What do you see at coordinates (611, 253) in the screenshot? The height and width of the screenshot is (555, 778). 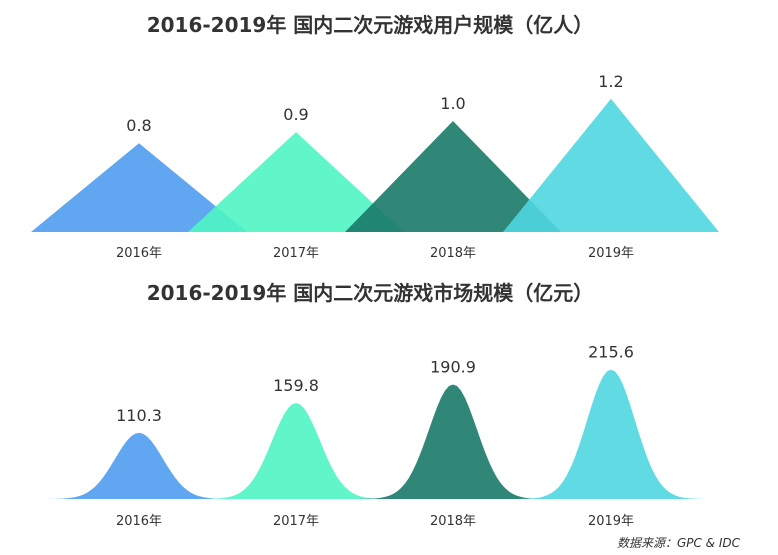 I see `user-scale-tick-label-3: 2019年` at bounding box center [611, 253].